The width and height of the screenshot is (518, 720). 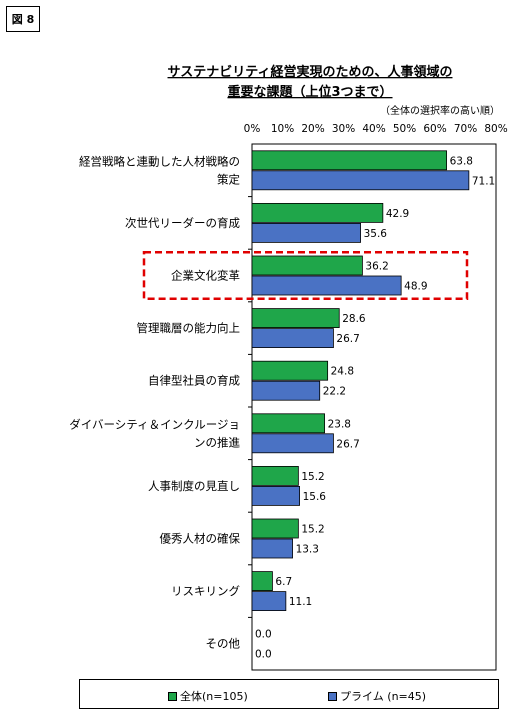 What do you see at coordinates (332, 696) in the screenshot?
I see `legend-swatch-prime` at bounding box center [332, 696].